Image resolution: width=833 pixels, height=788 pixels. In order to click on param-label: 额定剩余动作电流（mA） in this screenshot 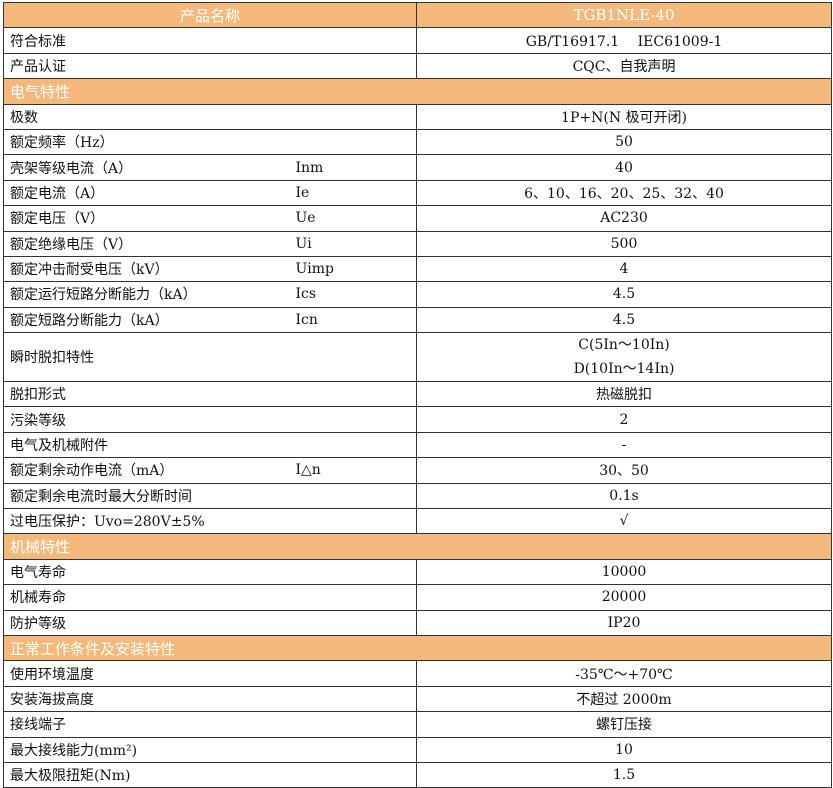, I will do `click(149, 470)`.